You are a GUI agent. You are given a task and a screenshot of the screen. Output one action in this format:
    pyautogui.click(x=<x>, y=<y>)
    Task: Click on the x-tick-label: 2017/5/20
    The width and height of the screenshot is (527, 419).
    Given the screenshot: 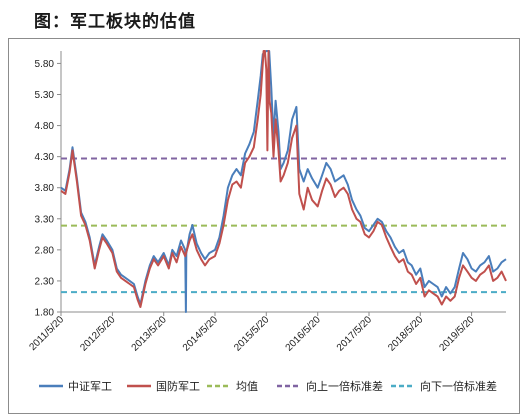 What is the action you would take?
    pyautogui.click(x=355, y=334)
    